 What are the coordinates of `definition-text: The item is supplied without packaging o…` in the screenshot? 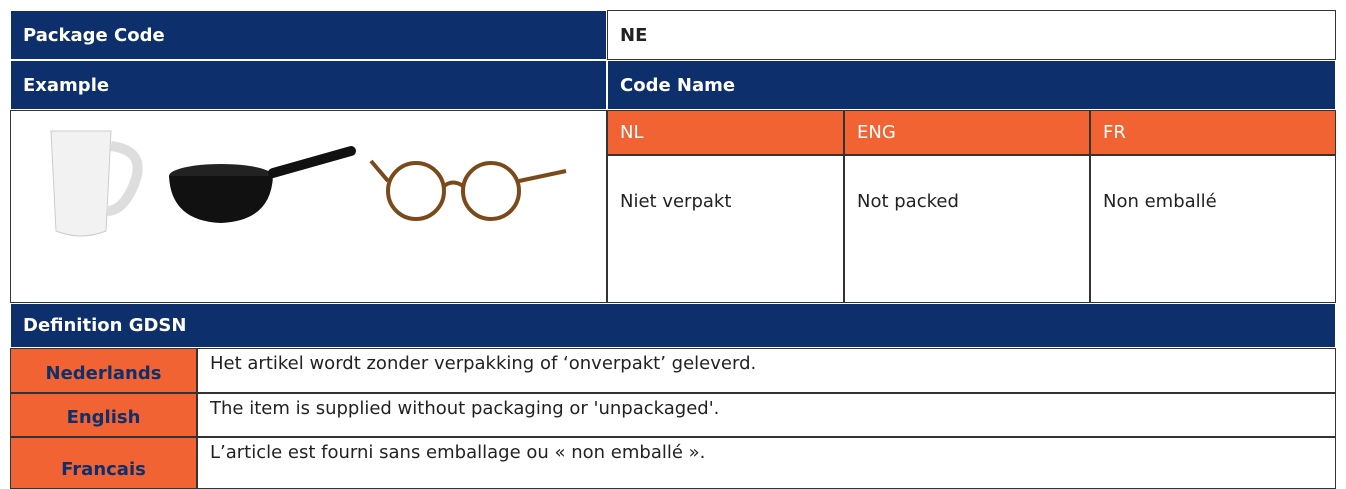 It's located at (766, 415).